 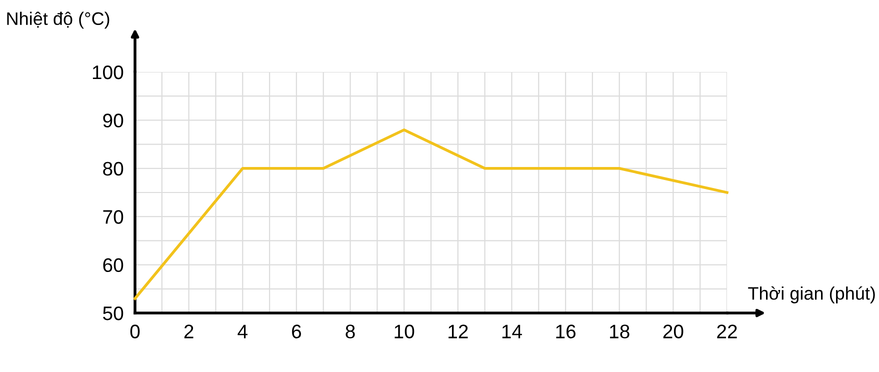 I want to click on x-tick-label: 18, so click(x=620, y=331).